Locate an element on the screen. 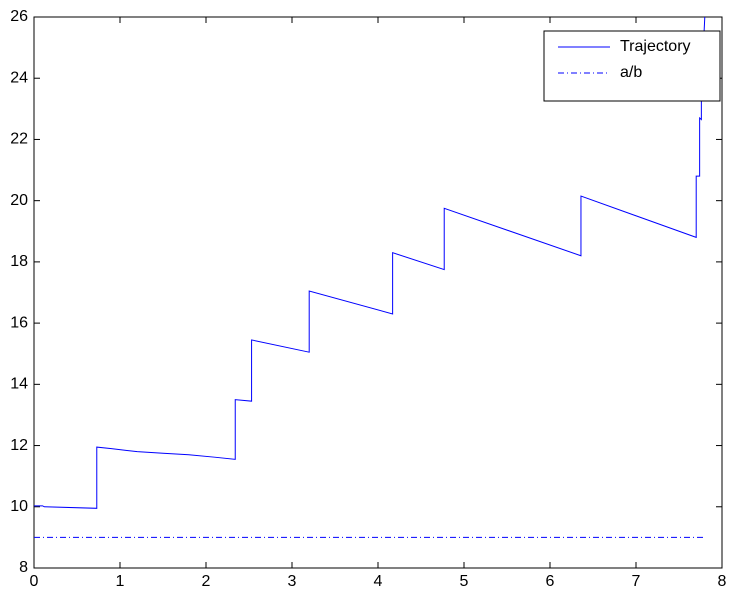 Image resolution: width=746 pixels, height=601 pixels. legend-label: a/b is located at coordinates (631, 72).